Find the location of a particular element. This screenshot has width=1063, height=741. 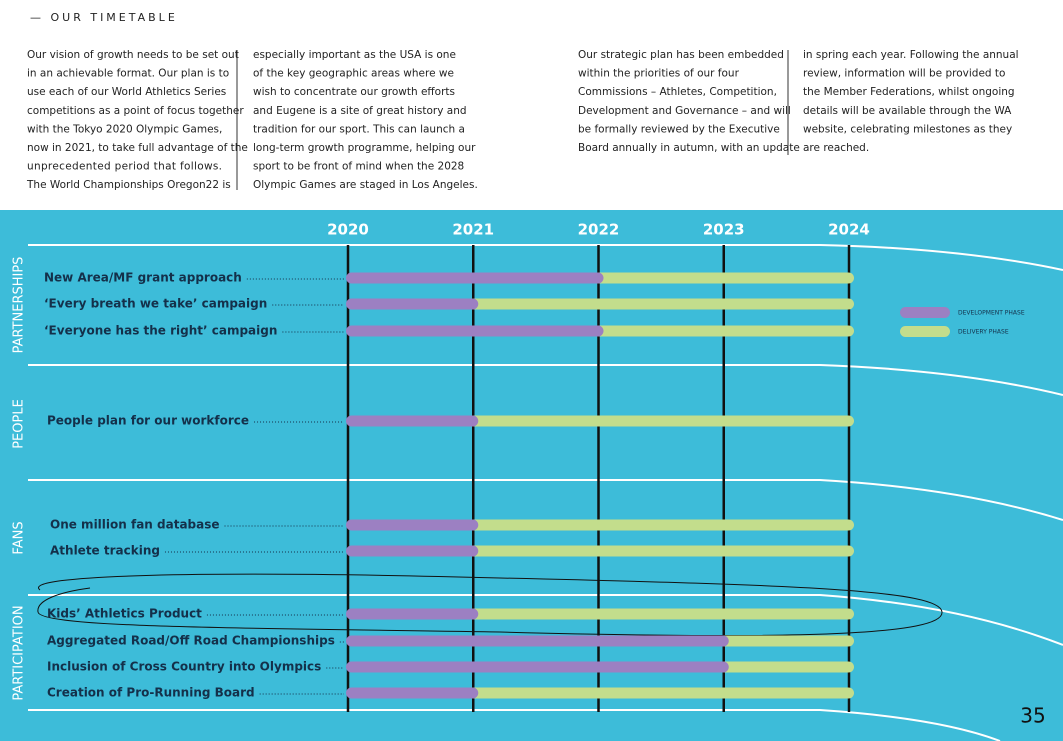

body-text-line: long-term growth programme, helping our is located at coordinates (364, 148).